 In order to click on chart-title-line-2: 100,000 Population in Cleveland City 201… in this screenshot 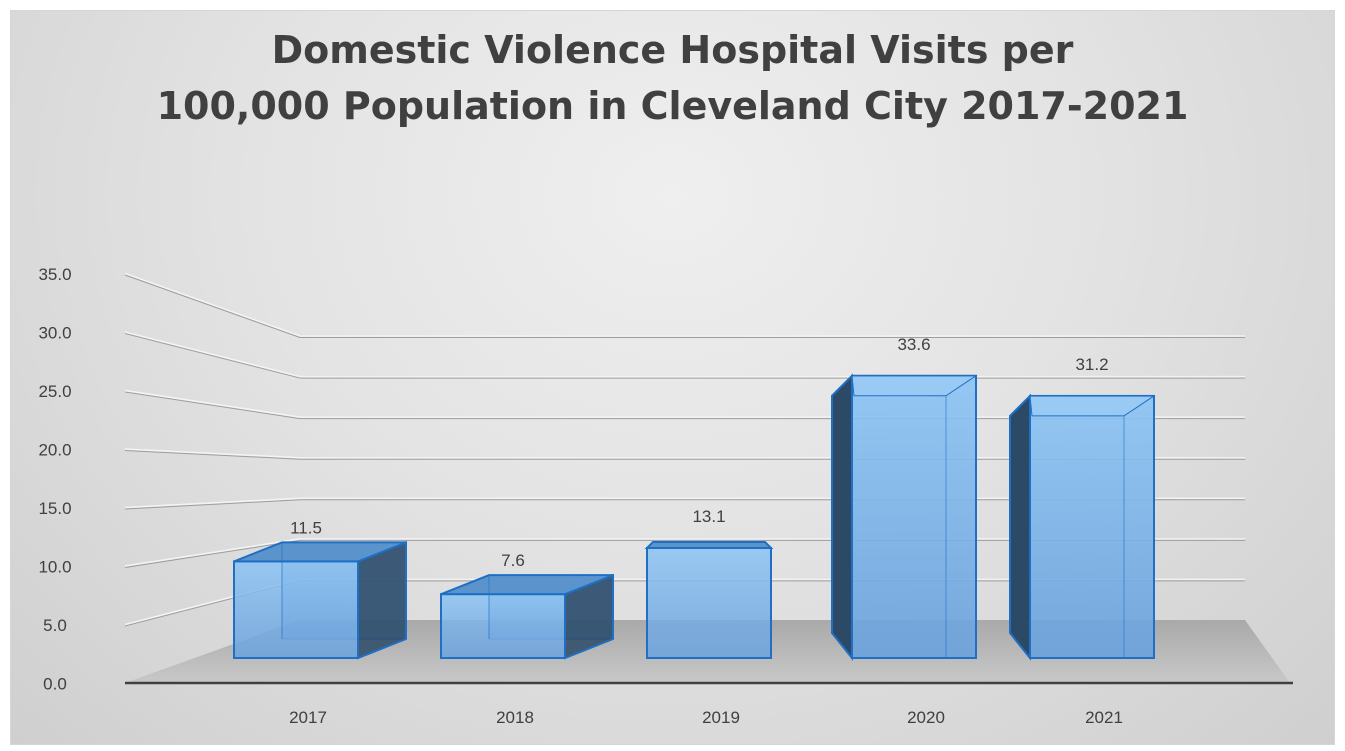, I will do `click(672, 106)`.